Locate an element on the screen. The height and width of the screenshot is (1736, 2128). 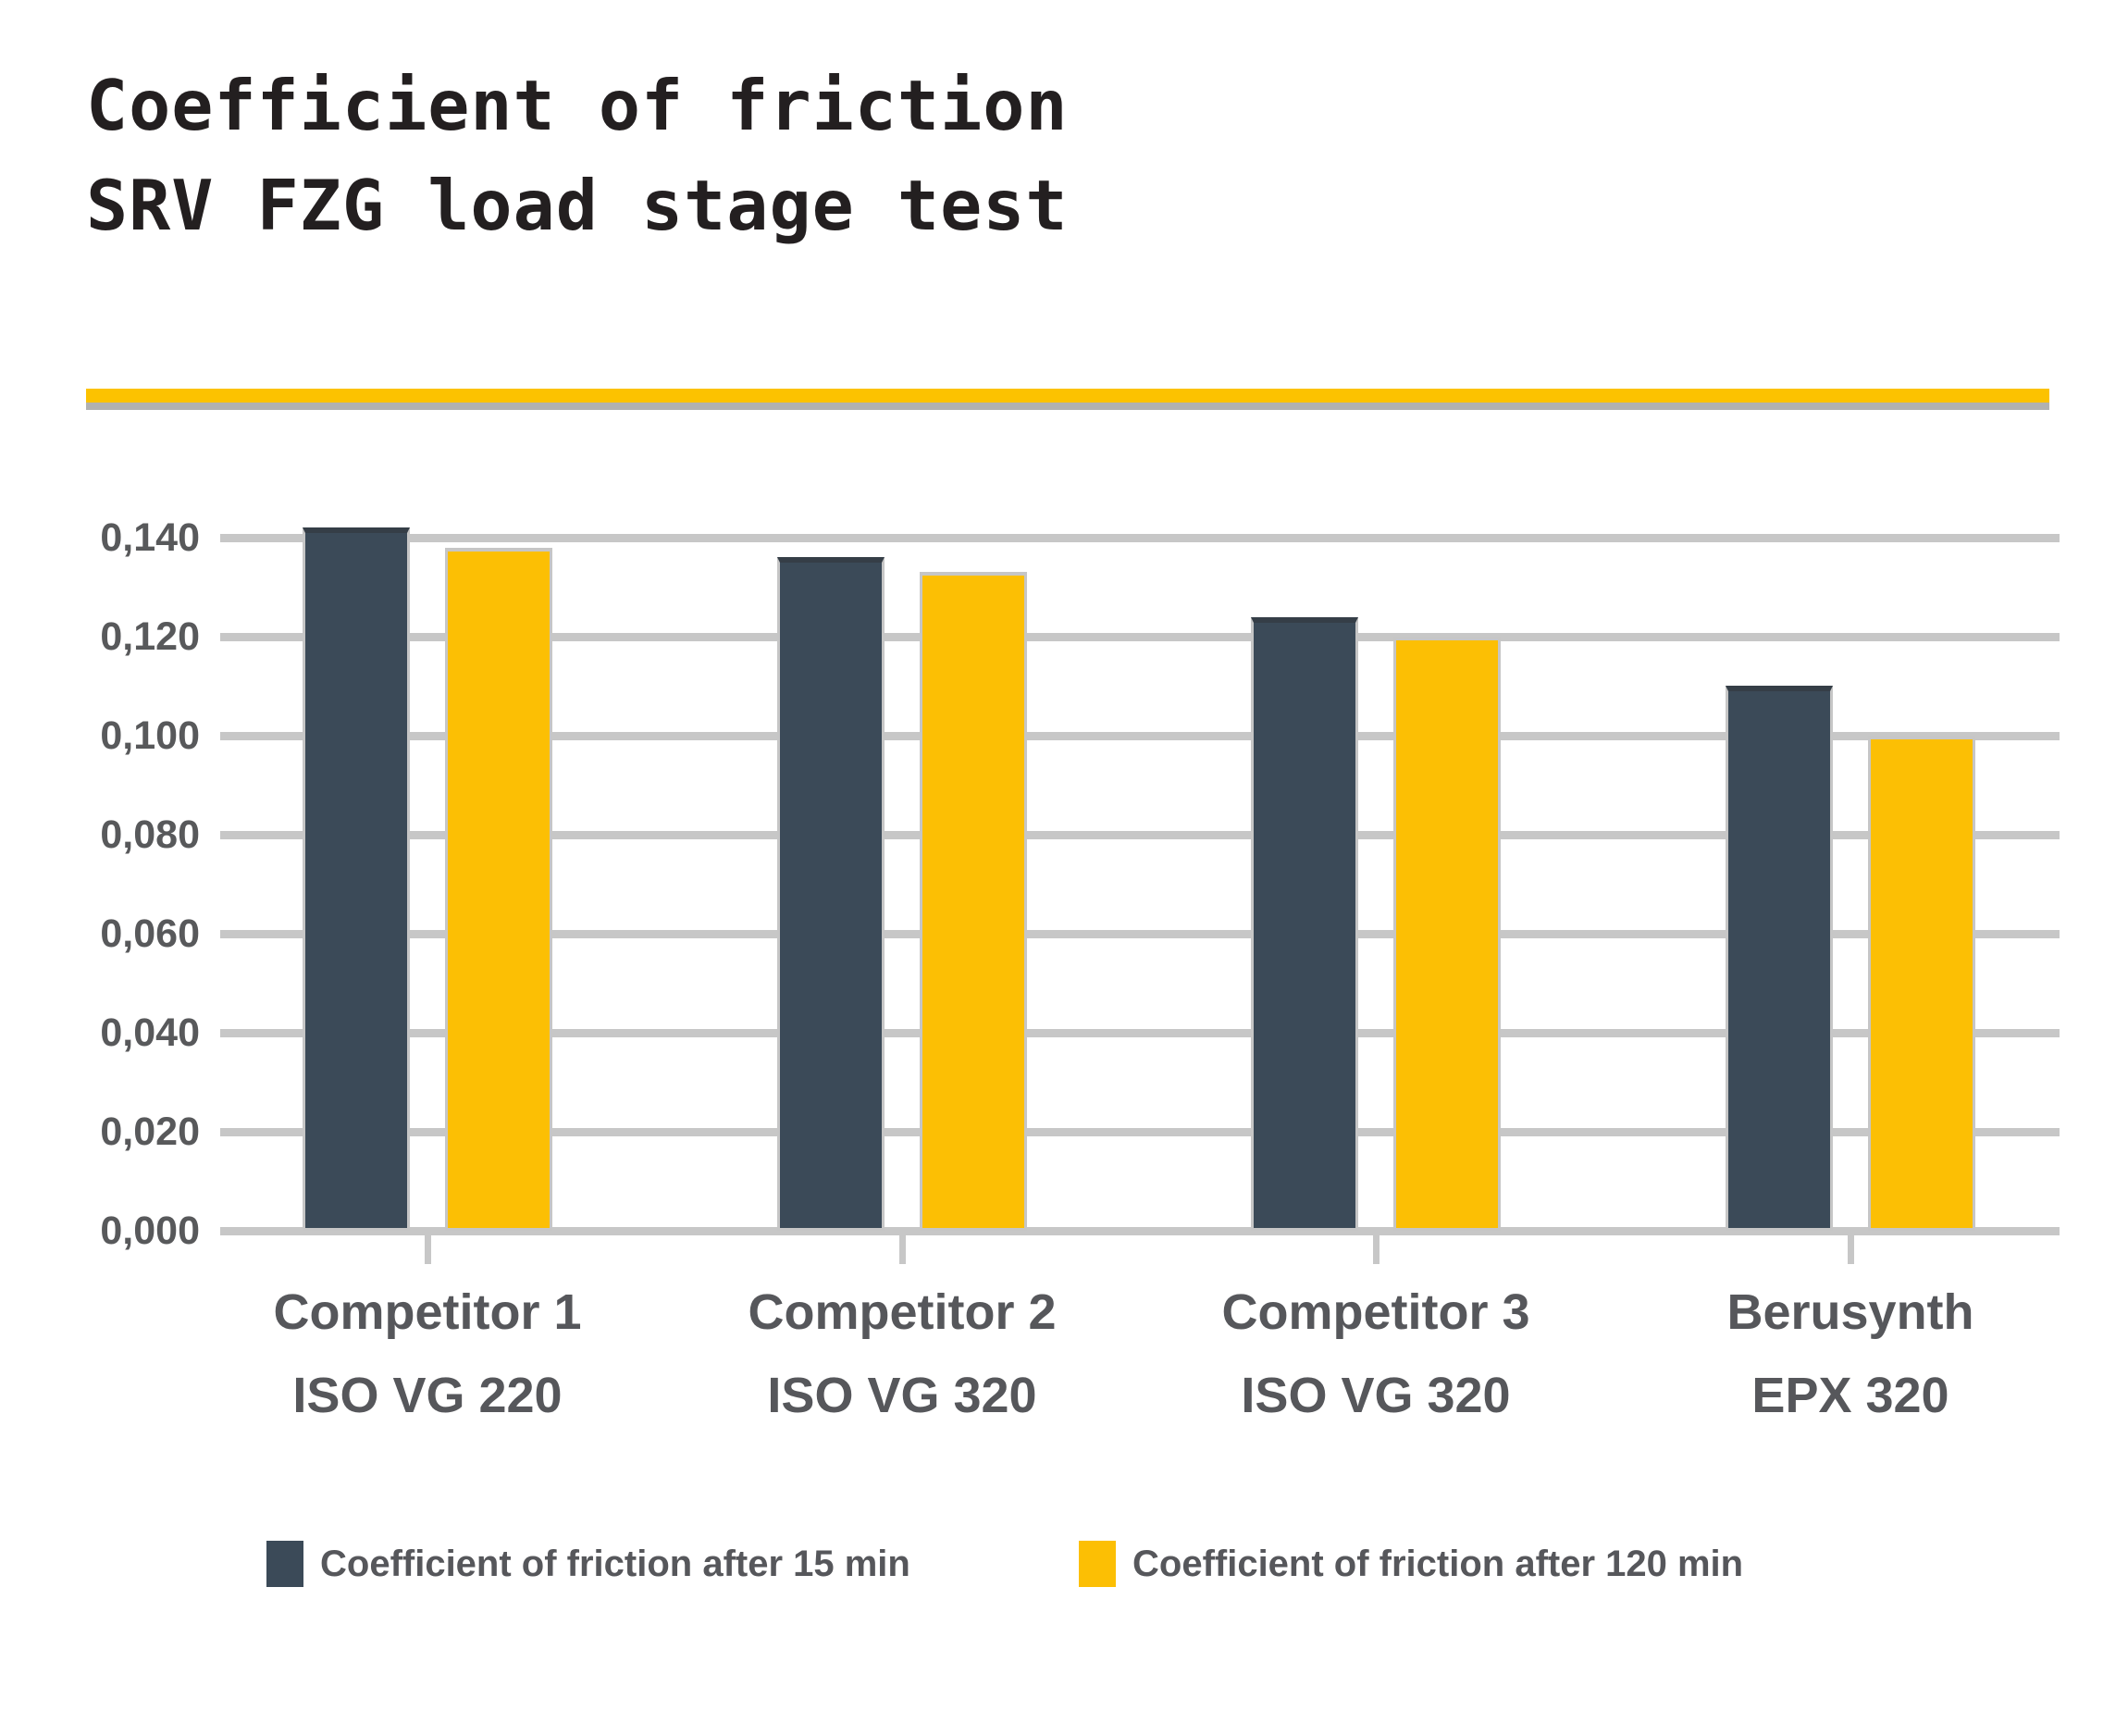
title-line-2: SRV FZG load stage test is located at coordinates (578, 205).